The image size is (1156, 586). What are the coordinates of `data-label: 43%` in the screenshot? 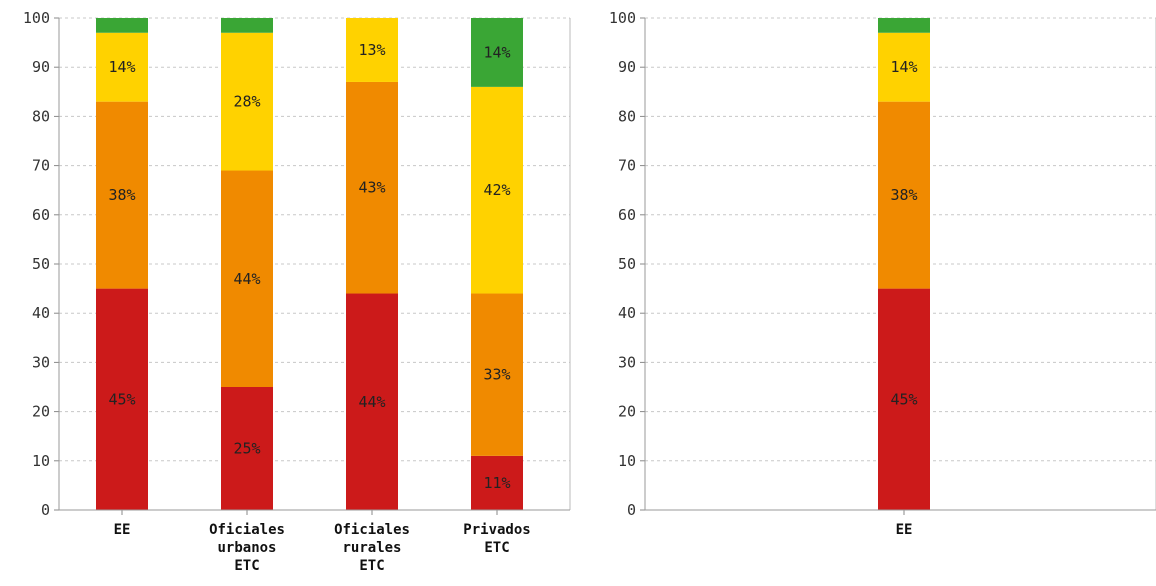 It's located at (371, 188).